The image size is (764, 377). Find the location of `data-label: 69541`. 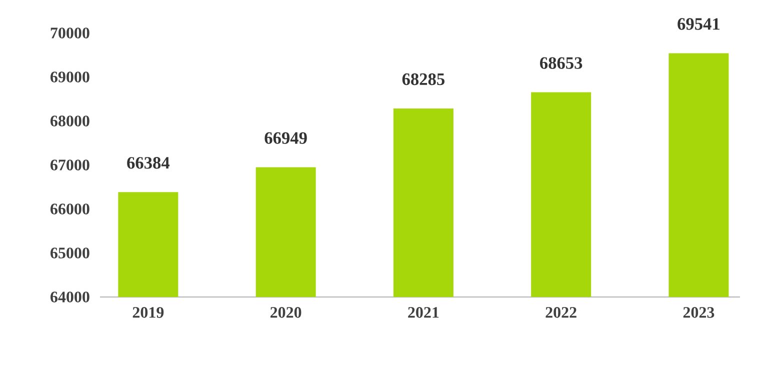

data-label: 69541 is located at coordinates (699, 24).